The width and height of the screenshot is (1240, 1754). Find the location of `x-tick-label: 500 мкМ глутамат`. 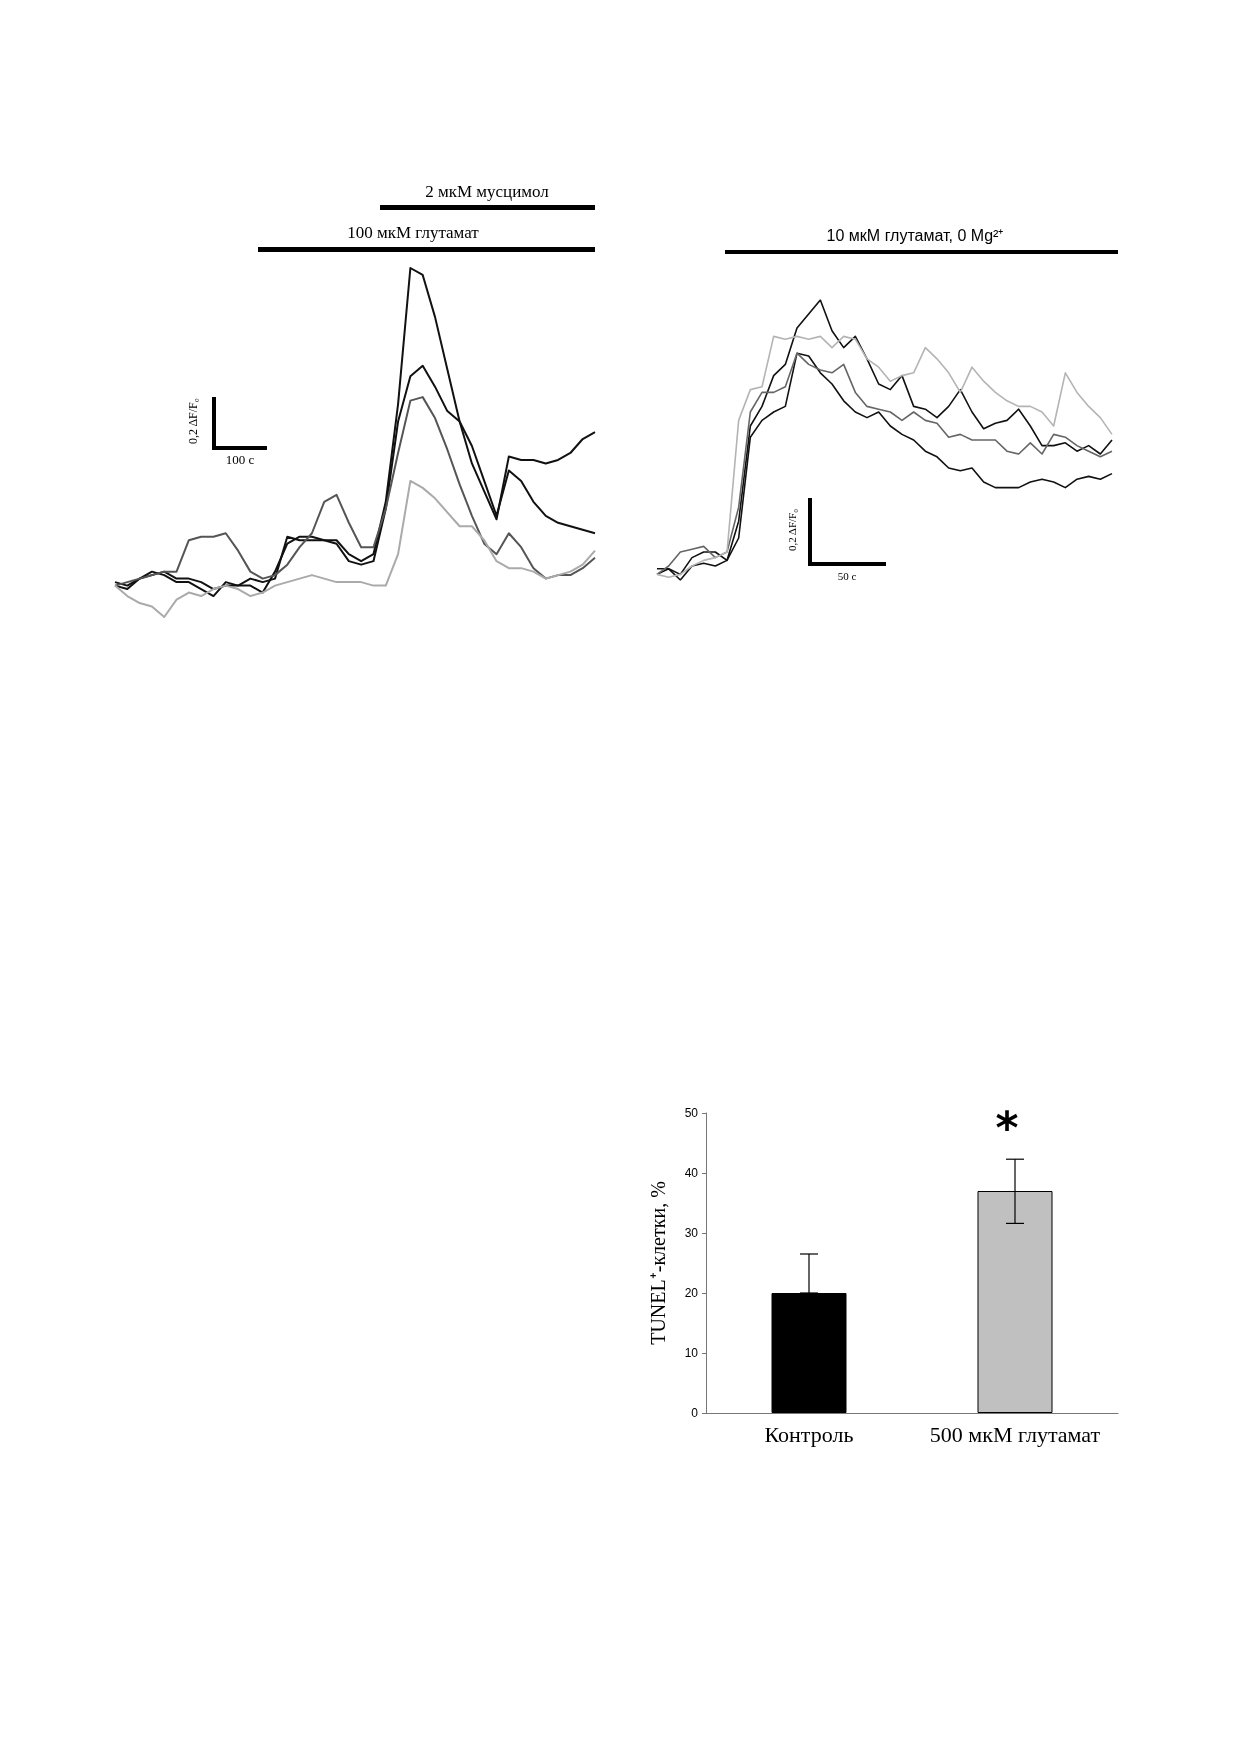

x-tick-label: 500 мкМ глутамат is located at coordinates (1015, 1434).